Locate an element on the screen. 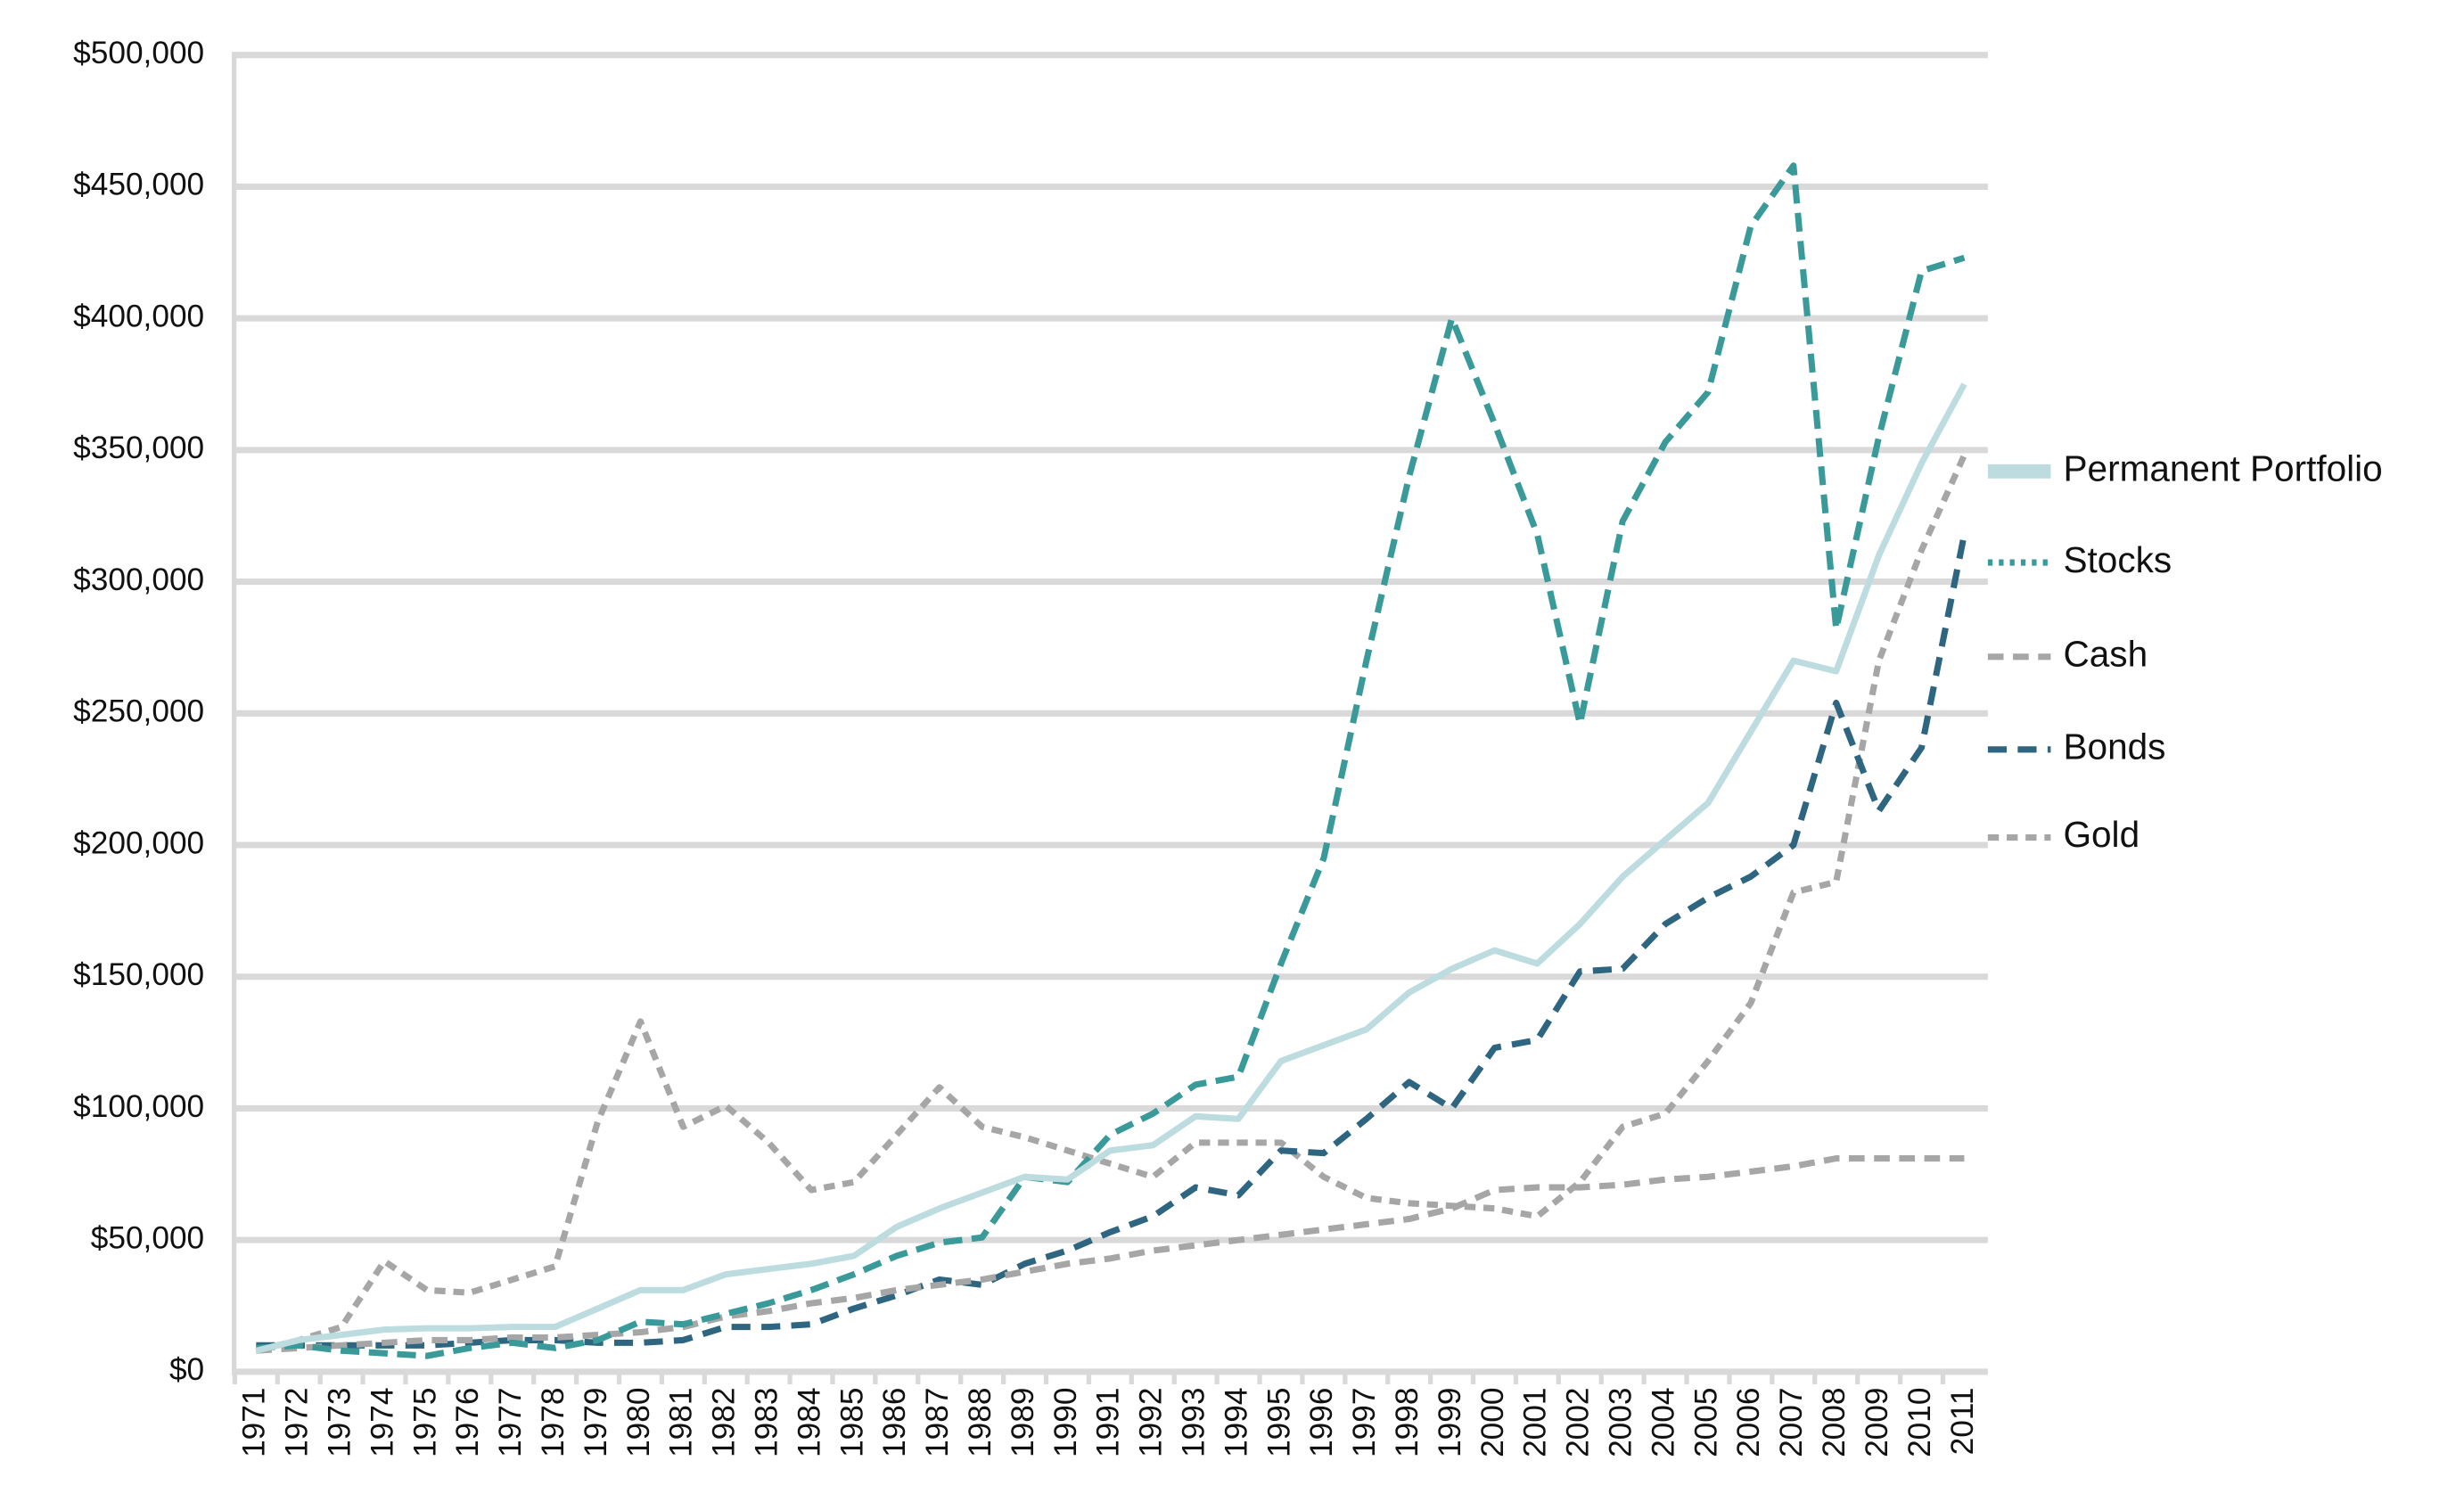 The height and width of the screenshot is (1510, 2464). x-tick-label: 2008 is located at coordinates (1834, 1423).